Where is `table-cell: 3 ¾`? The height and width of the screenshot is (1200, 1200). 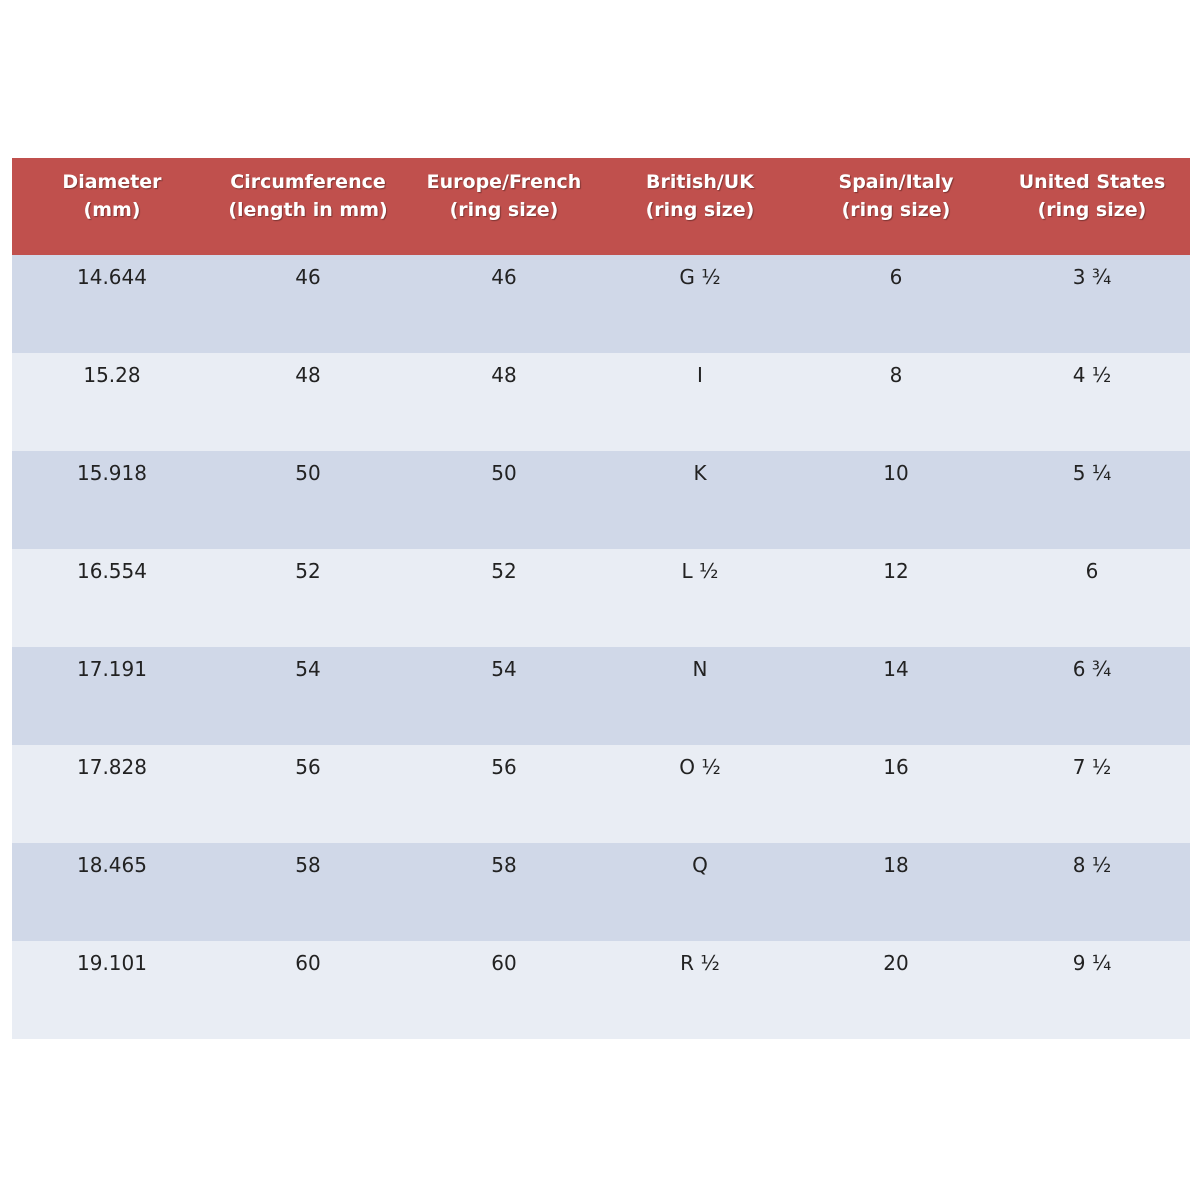 table-cell: 3 ¾ is located at coordinates (1092, 277).